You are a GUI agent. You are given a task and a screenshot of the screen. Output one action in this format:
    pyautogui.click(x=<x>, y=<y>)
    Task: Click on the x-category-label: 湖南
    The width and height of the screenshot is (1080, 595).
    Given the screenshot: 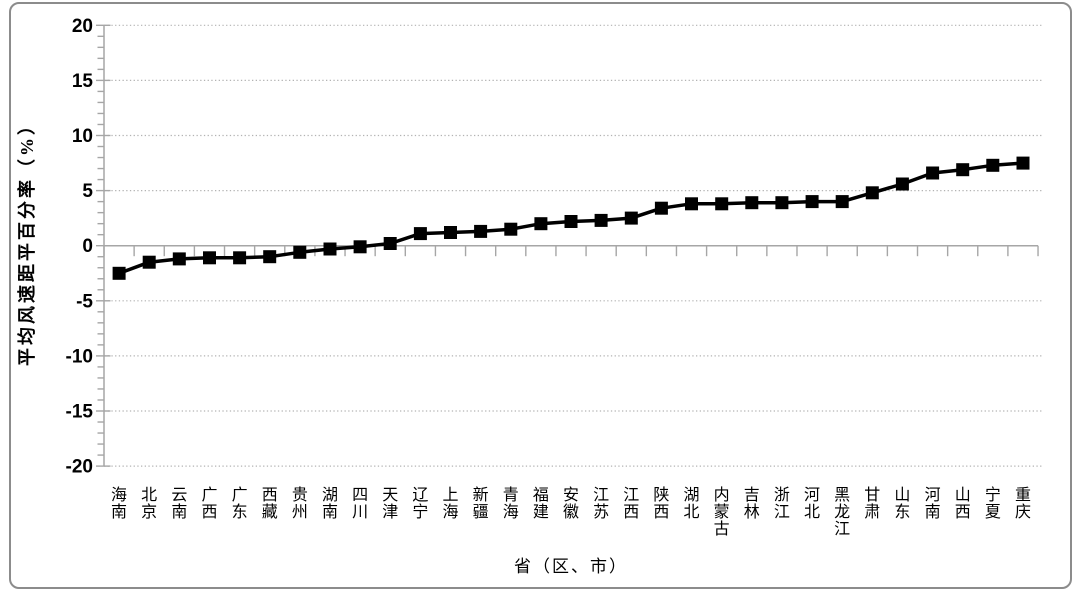 What is the action you would take?
    pyautogui.click(x=330, y=503)
    